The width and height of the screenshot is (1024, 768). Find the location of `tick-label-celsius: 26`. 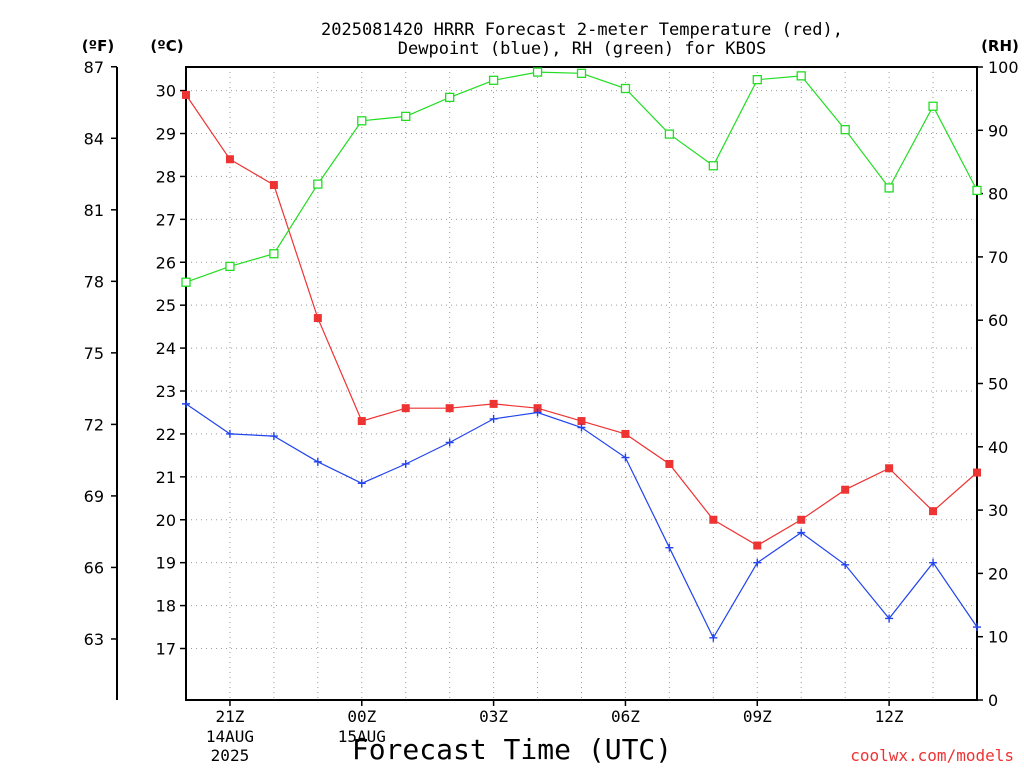

tick-label-celsius: 26 is located at coordinates (166, 262).